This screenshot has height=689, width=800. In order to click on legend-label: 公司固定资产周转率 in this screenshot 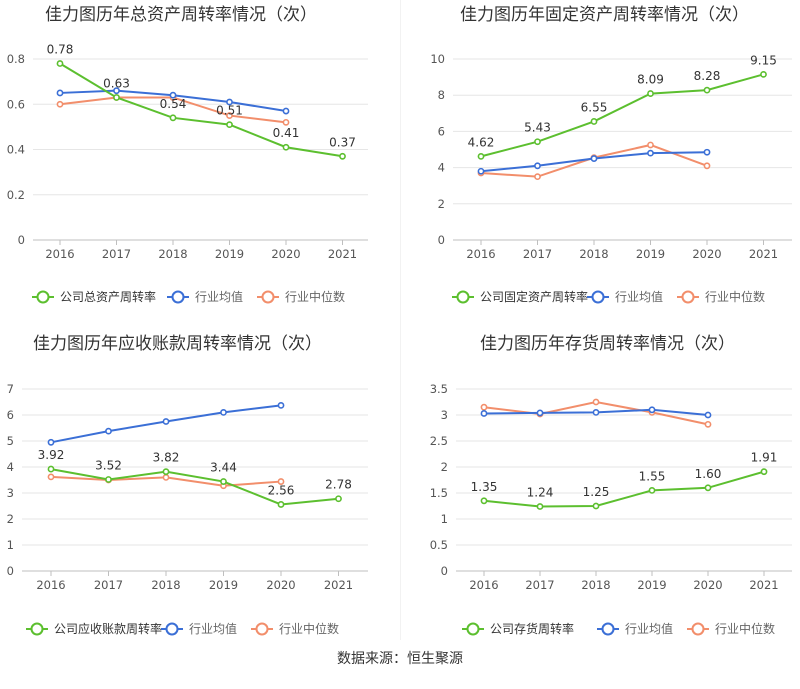, I will do `click(534, 296)`.